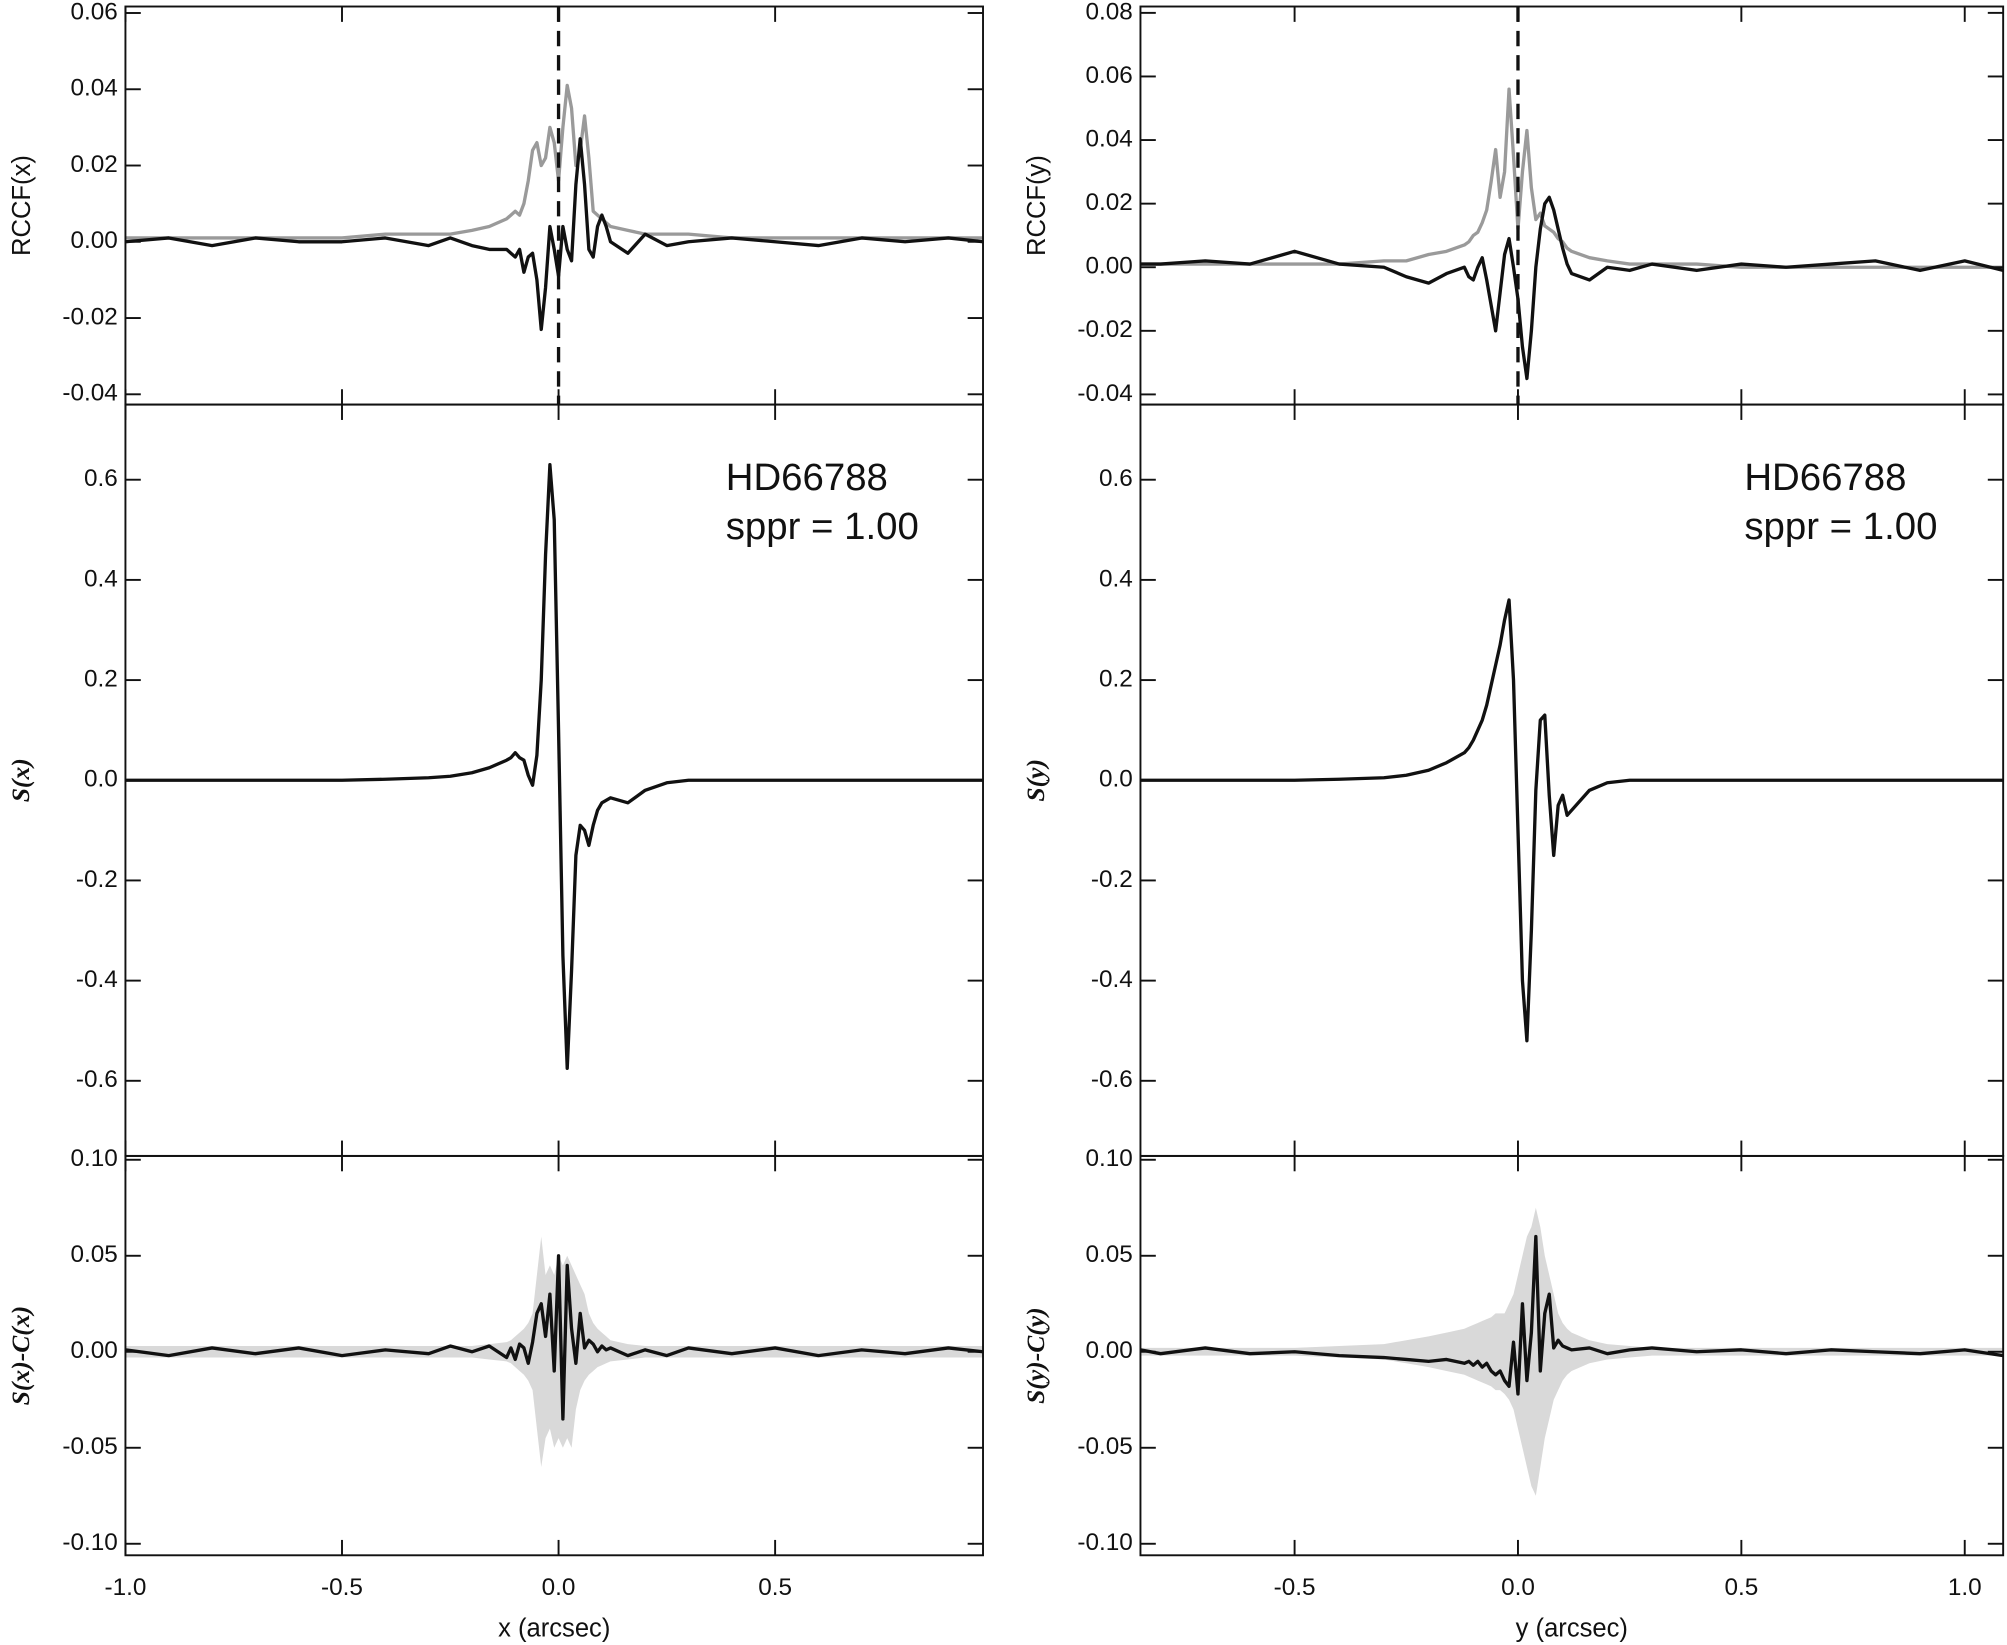 Image resolution: width=2007 pixels, height=1645 pixels. I want to click on x-axis-label: y (arcsec), so click(1572, 1628).